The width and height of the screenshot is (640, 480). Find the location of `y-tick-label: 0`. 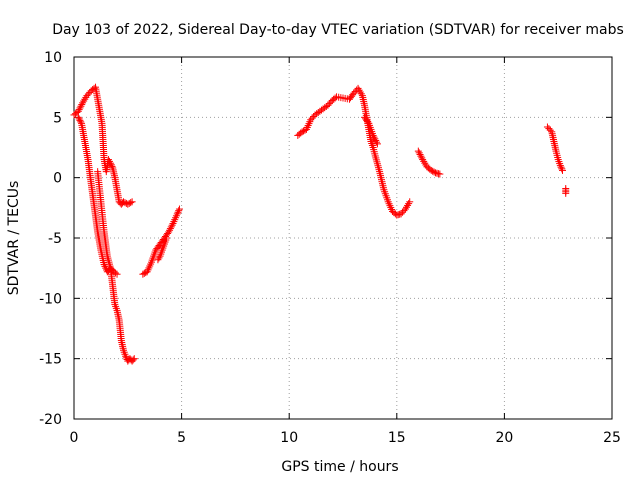

y-tick-label: 0 is located at coordinates (57, 179).